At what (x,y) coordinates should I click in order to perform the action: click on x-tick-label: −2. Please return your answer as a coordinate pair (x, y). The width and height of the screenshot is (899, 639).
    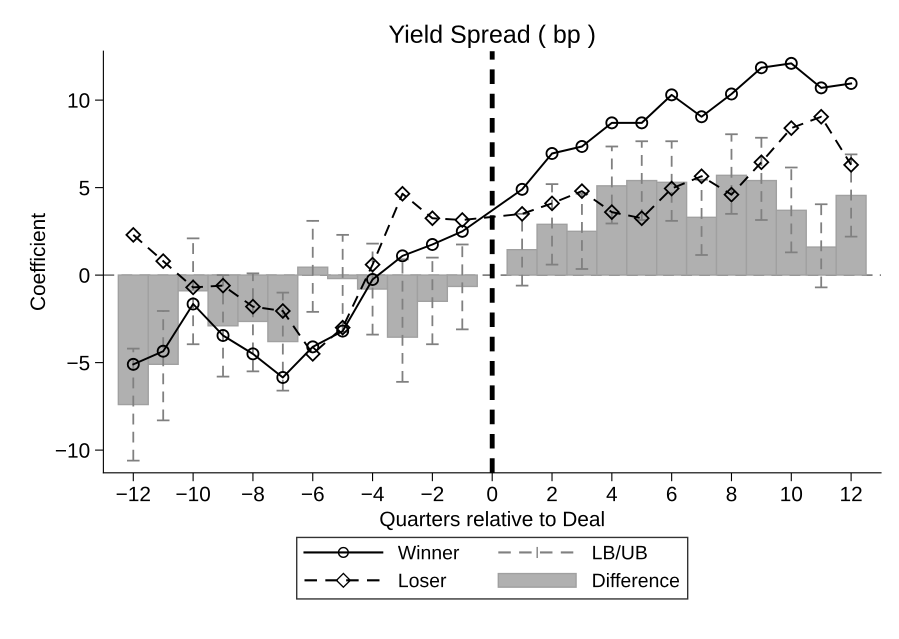
    Looking at the image, I should click on (433, 494).